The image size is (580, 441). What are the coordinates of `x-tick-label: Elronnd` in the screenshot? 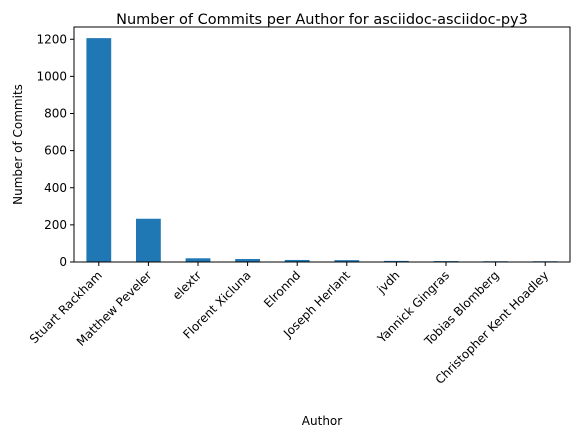 It's located at (282, 289).